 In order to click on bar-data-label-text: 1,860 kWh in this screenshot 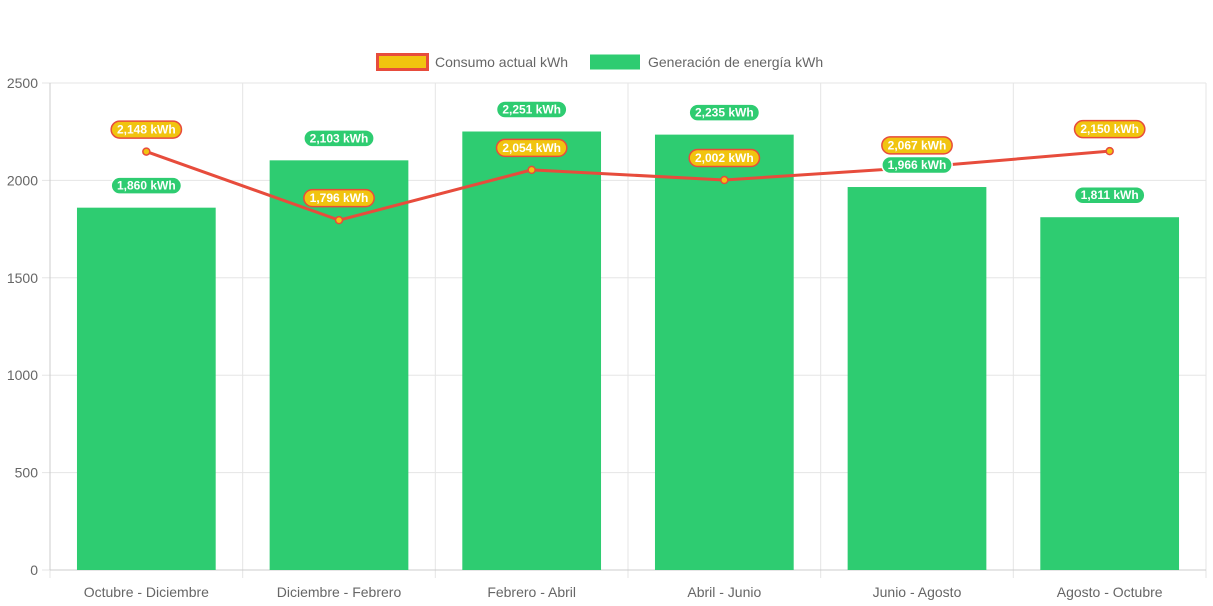, I will do `click(146, 186)`.